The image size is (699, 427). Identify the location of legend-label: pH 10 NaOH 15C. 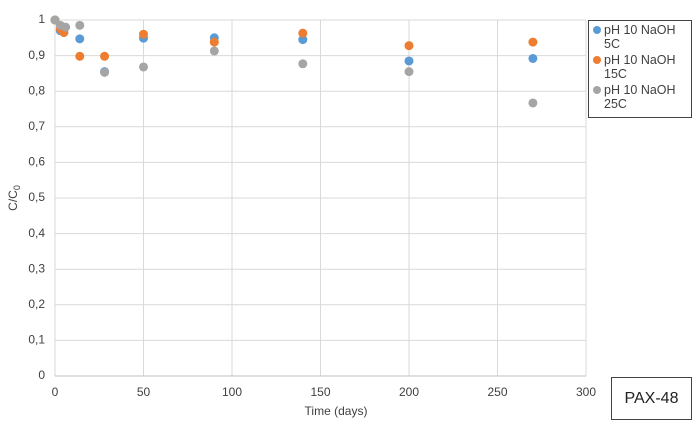
(640, 67).